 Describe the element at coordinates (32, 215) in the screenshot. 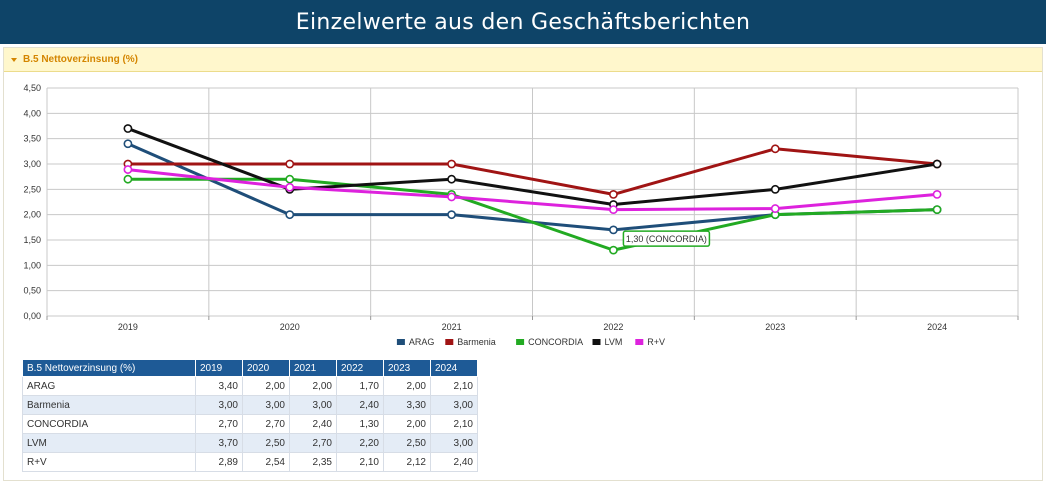

I see `y-tick-label: 2,00` at that location.